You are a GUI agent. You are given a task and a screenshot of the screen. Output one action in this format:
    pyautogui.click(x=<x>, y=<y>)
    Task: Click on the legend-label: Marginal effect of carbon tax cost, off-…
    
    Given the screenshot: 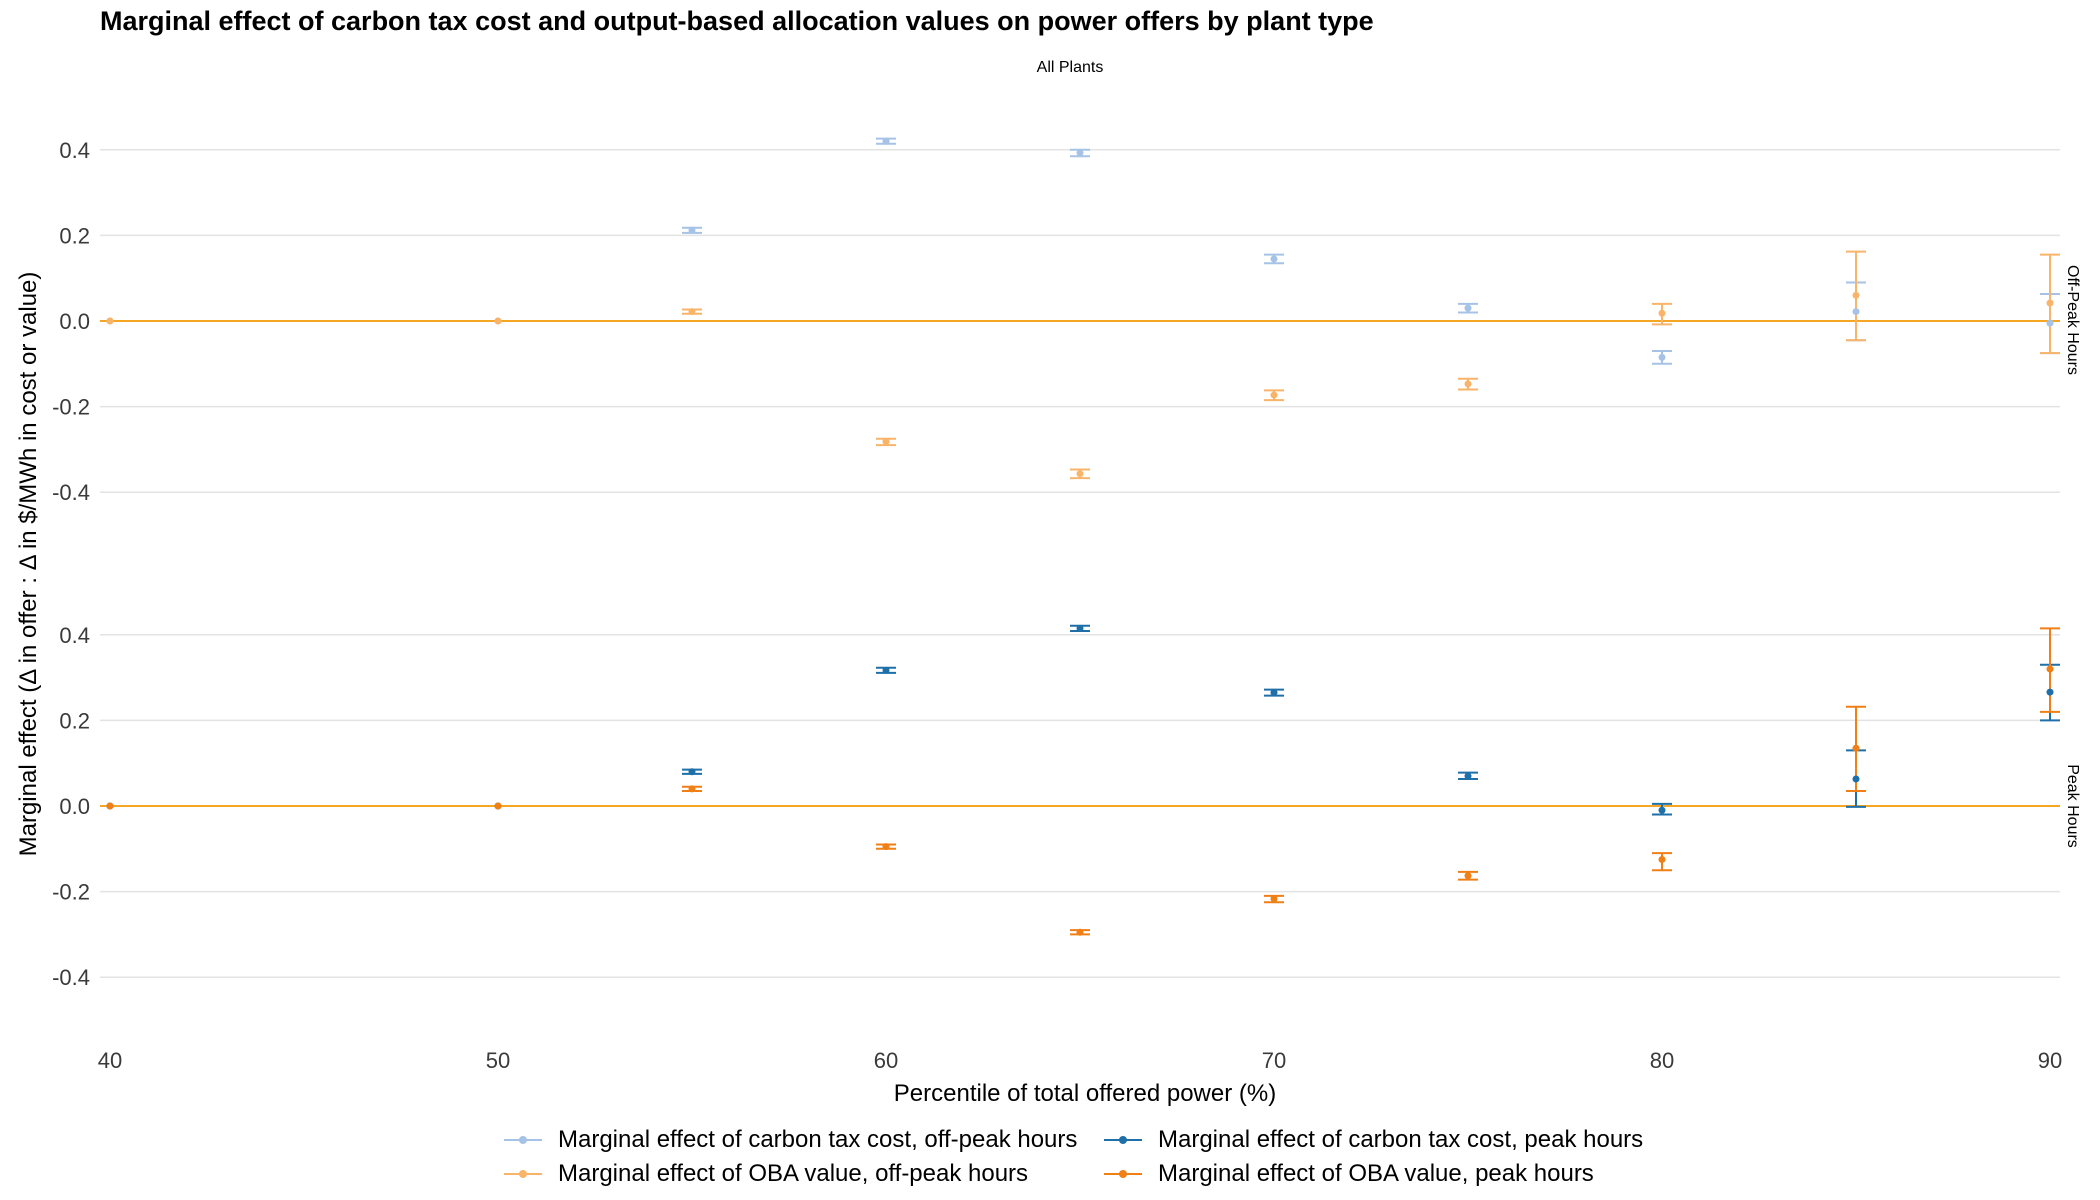 What is the action you would take?
    pyautogui.click(x=818, y=1139)
    